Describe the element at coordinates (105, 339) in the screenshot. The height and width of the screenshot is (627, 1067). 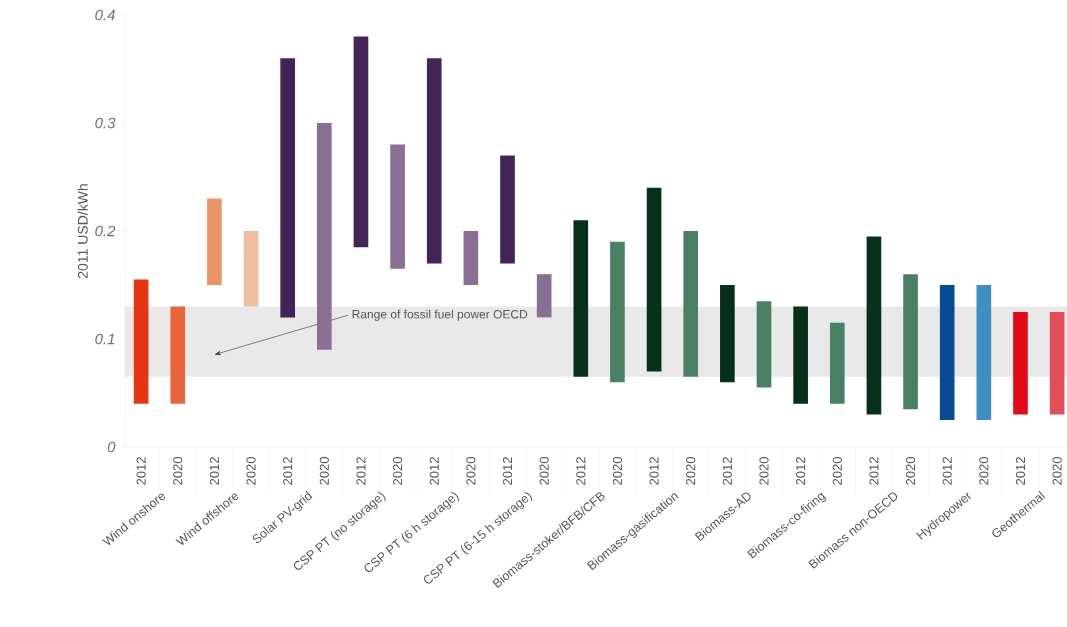
I see `y-tick-label: 0.1` at that location.